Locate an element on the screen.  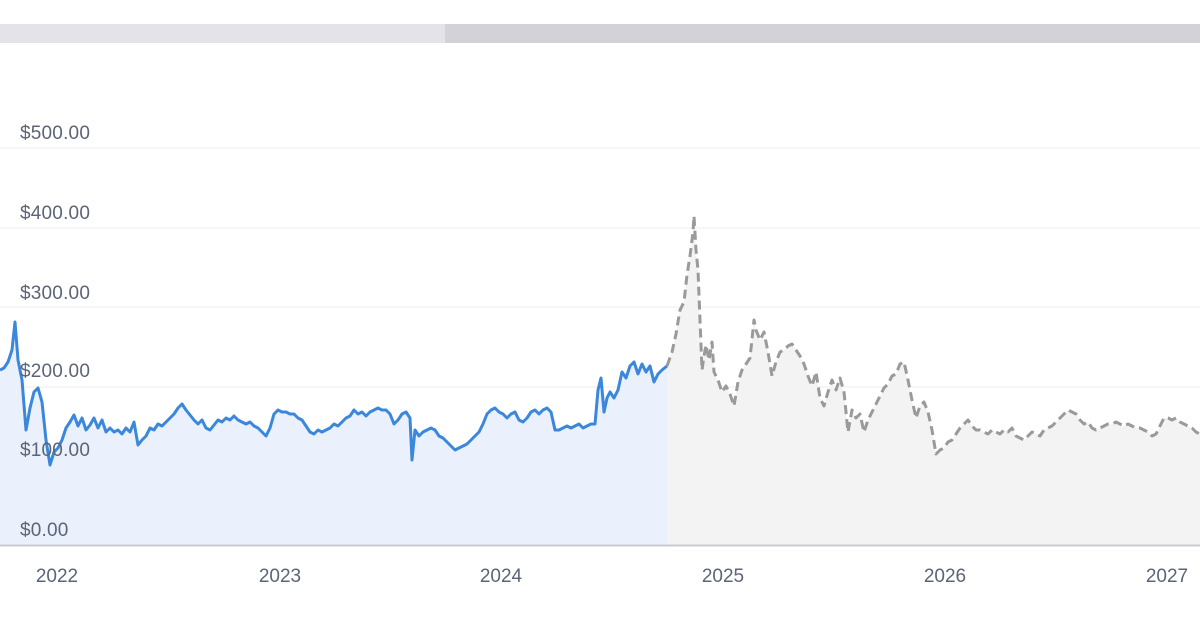
range-selector-right-segment is located at coordinates (822, 33).